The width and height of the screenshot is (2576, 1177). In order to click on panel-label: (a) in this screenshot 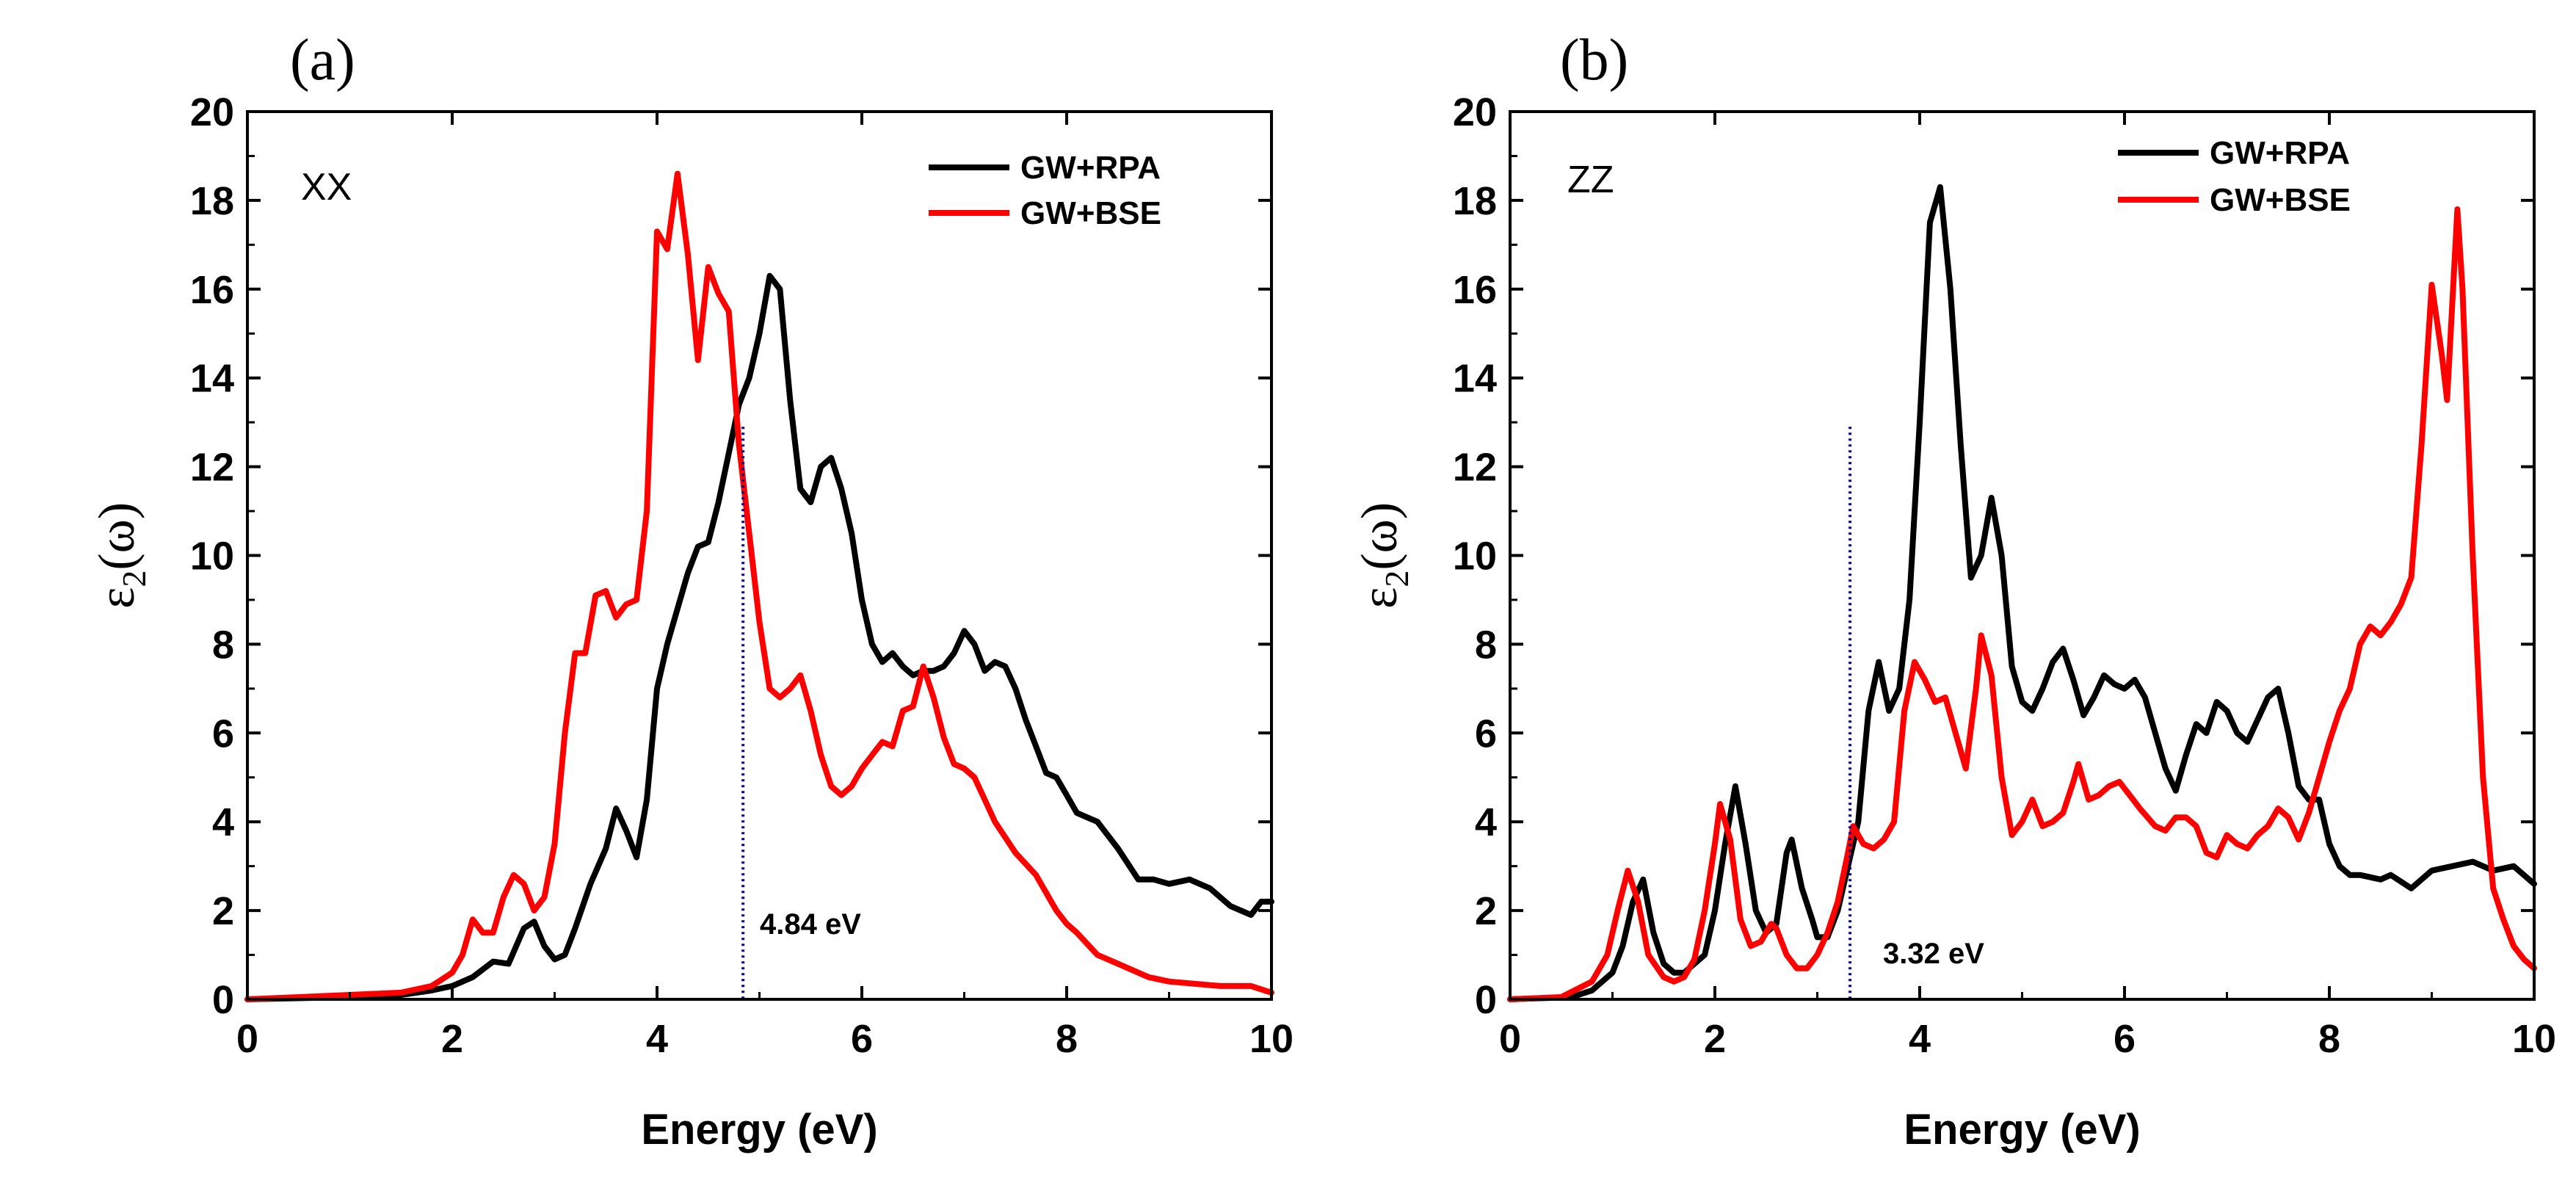, I will do `click(322, 60)`.